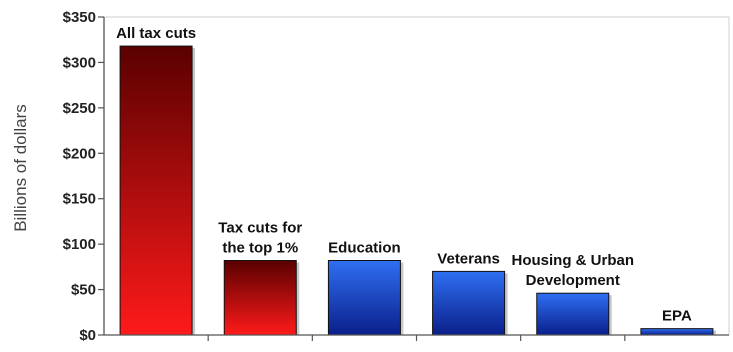  What do you see at coordinates (364, 247) in the screenshot?
I see `bar-data-label: Education` at bounding box center [364, 247].